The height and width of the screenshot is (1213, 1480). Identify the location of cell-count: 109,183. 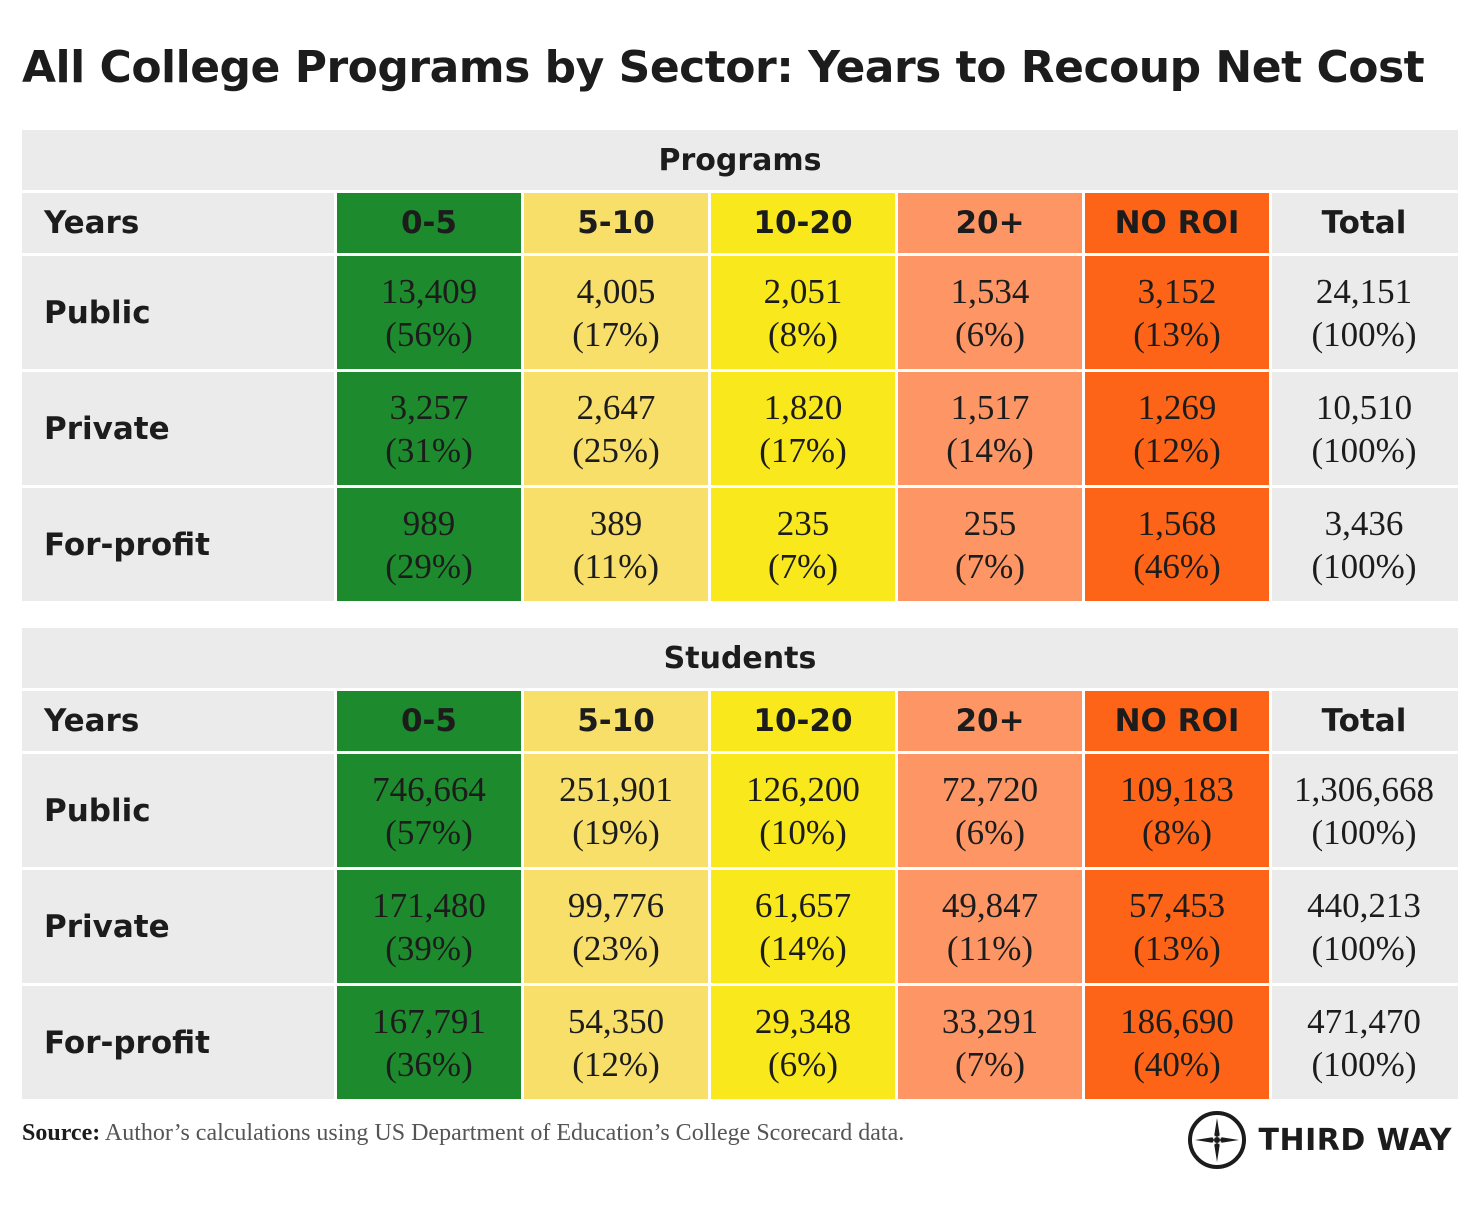
(1177, 789).